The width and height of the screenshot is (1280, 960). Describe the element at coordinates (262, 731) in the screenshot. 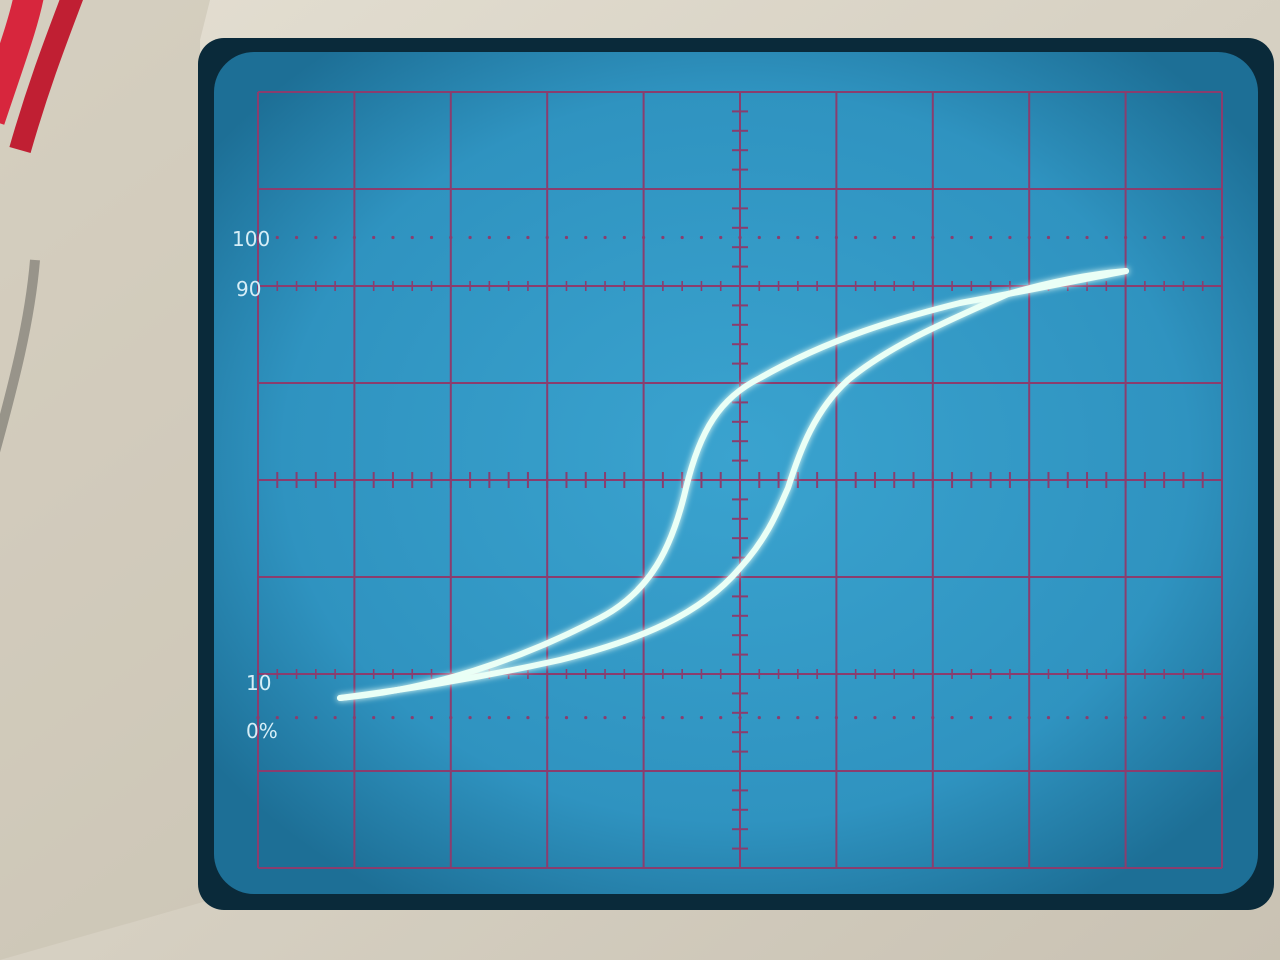

I see `label-0-percent: 0%` at that location.